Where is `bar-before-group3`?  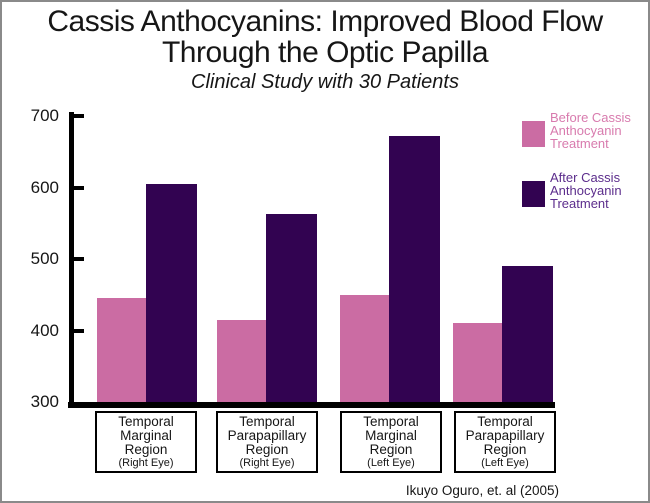 bar-before-group3 is located at coordinates (364, 348).